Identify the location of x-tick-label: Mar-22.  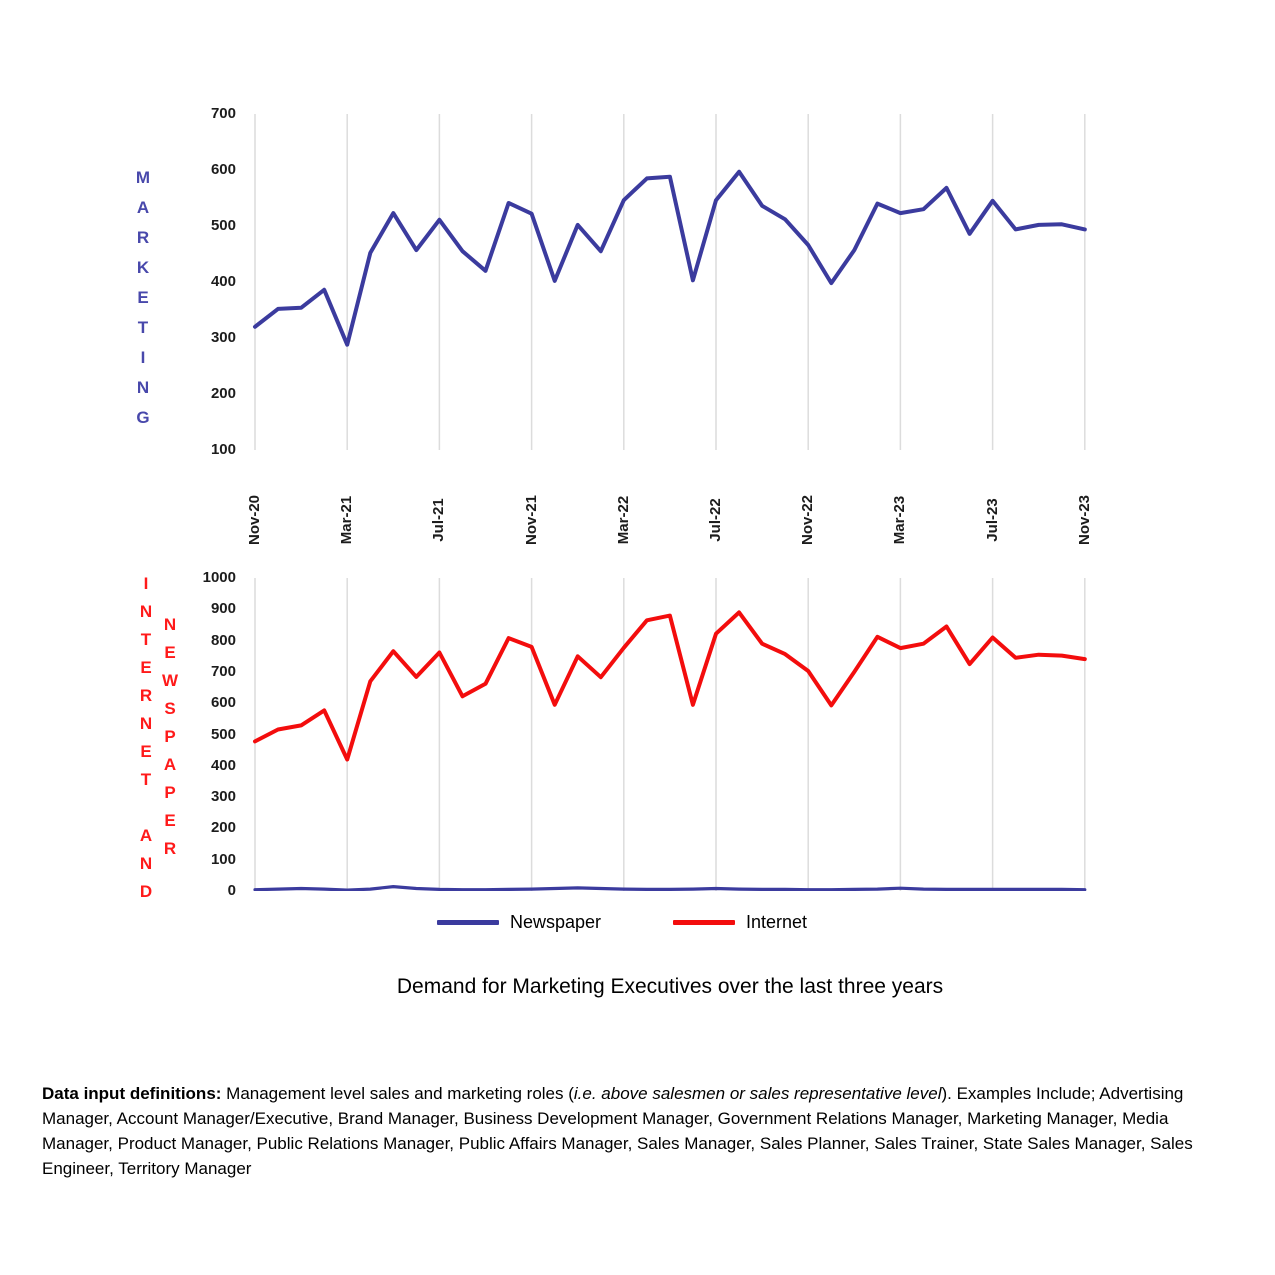
(623, 520).